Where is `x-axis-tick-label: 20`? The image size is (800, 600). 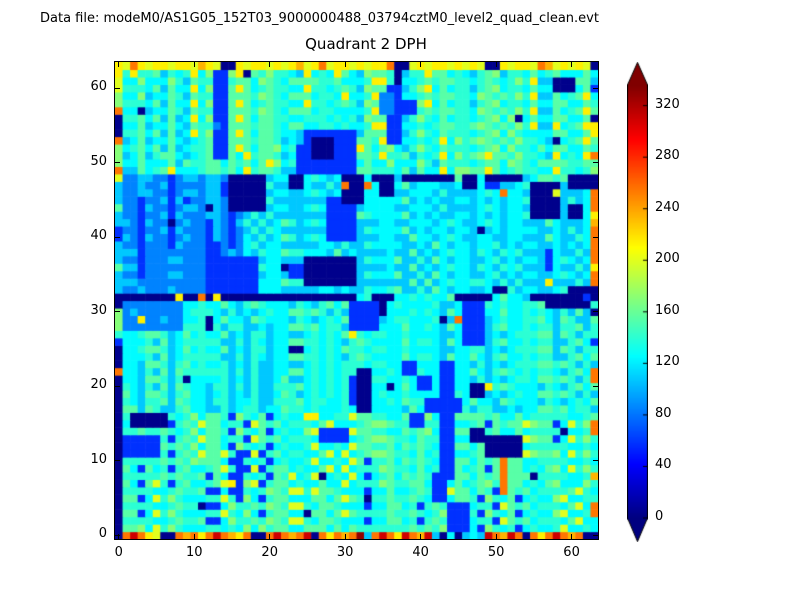
x-axis-tick-label: 20 is located at coordinates (269, 552).